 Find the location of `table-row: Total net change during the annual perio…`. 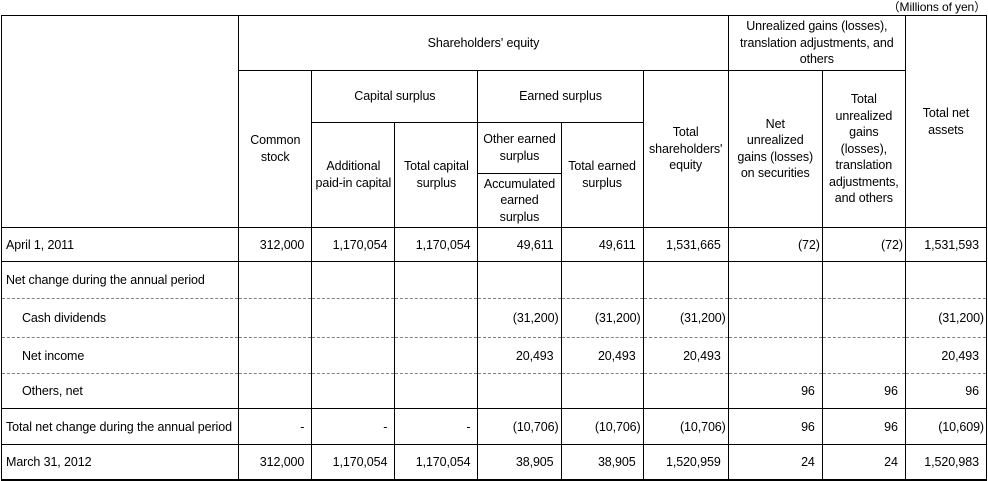

table-row: Total net change during the annual perio… is located at coordinates (494, 426).